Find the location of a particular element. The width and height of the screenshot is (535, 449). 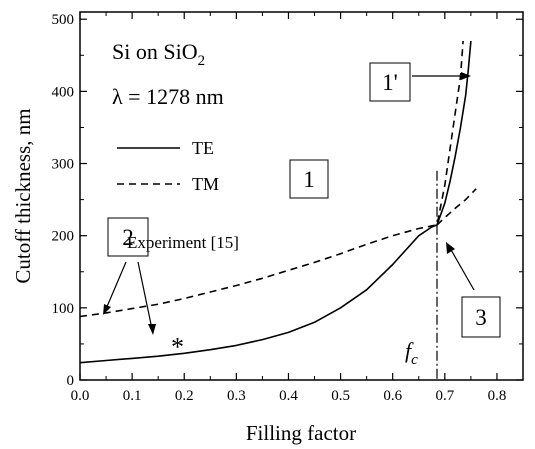

arrow-region-3-head is located at coordinates (450, 248).